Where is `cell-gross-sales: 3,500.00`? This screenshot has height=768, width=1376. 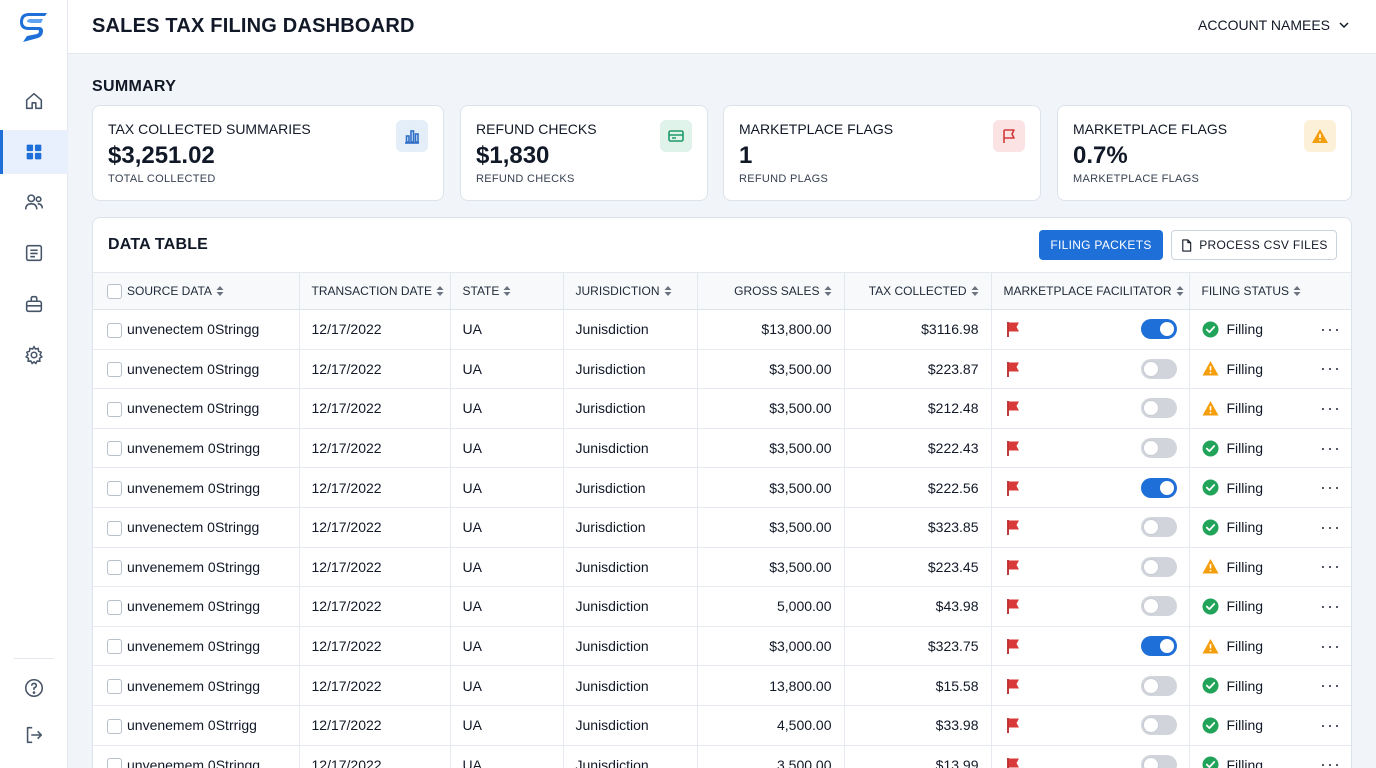 cell-gross-sales: 3,500.00 is located at coordinates (771, 756).